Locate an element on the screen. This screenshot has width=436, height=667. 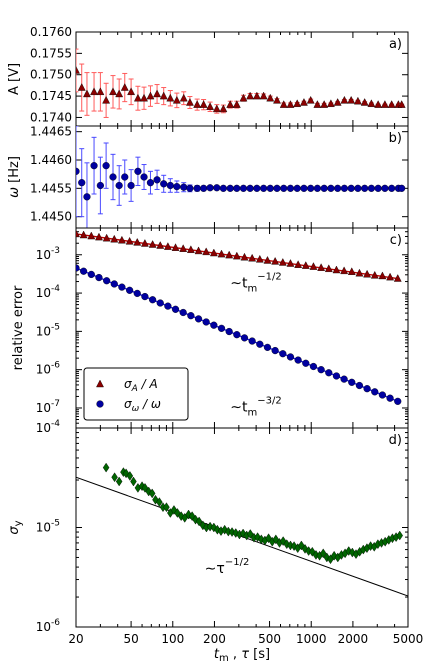
y-tick-label: 1.4465 is located at coordinates (51, 132).